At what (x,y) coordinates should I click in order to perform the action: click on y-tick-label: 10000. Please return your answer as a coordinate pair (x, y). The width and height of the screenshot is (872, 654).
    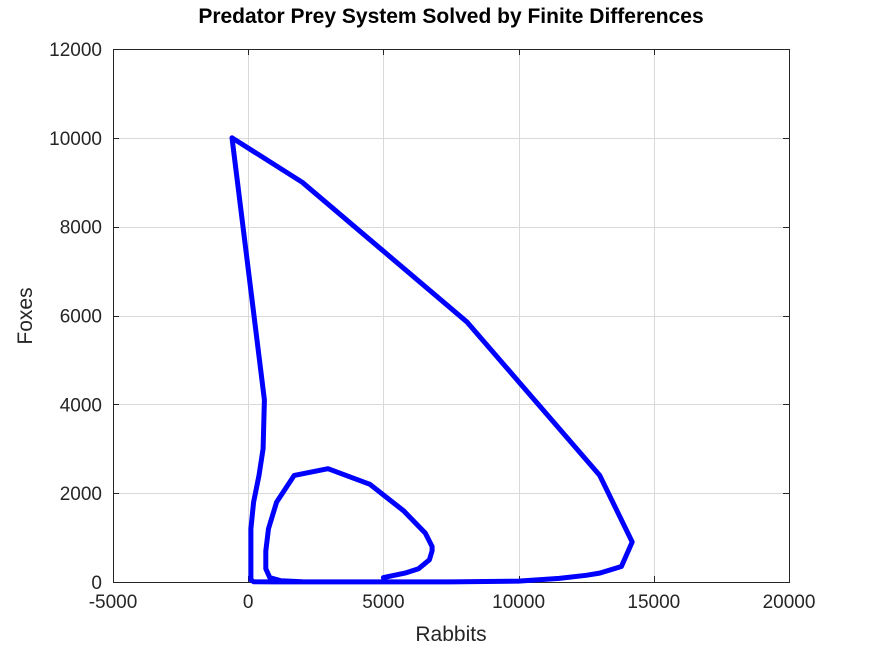
    Looking at the image, I should click on (75, 139).